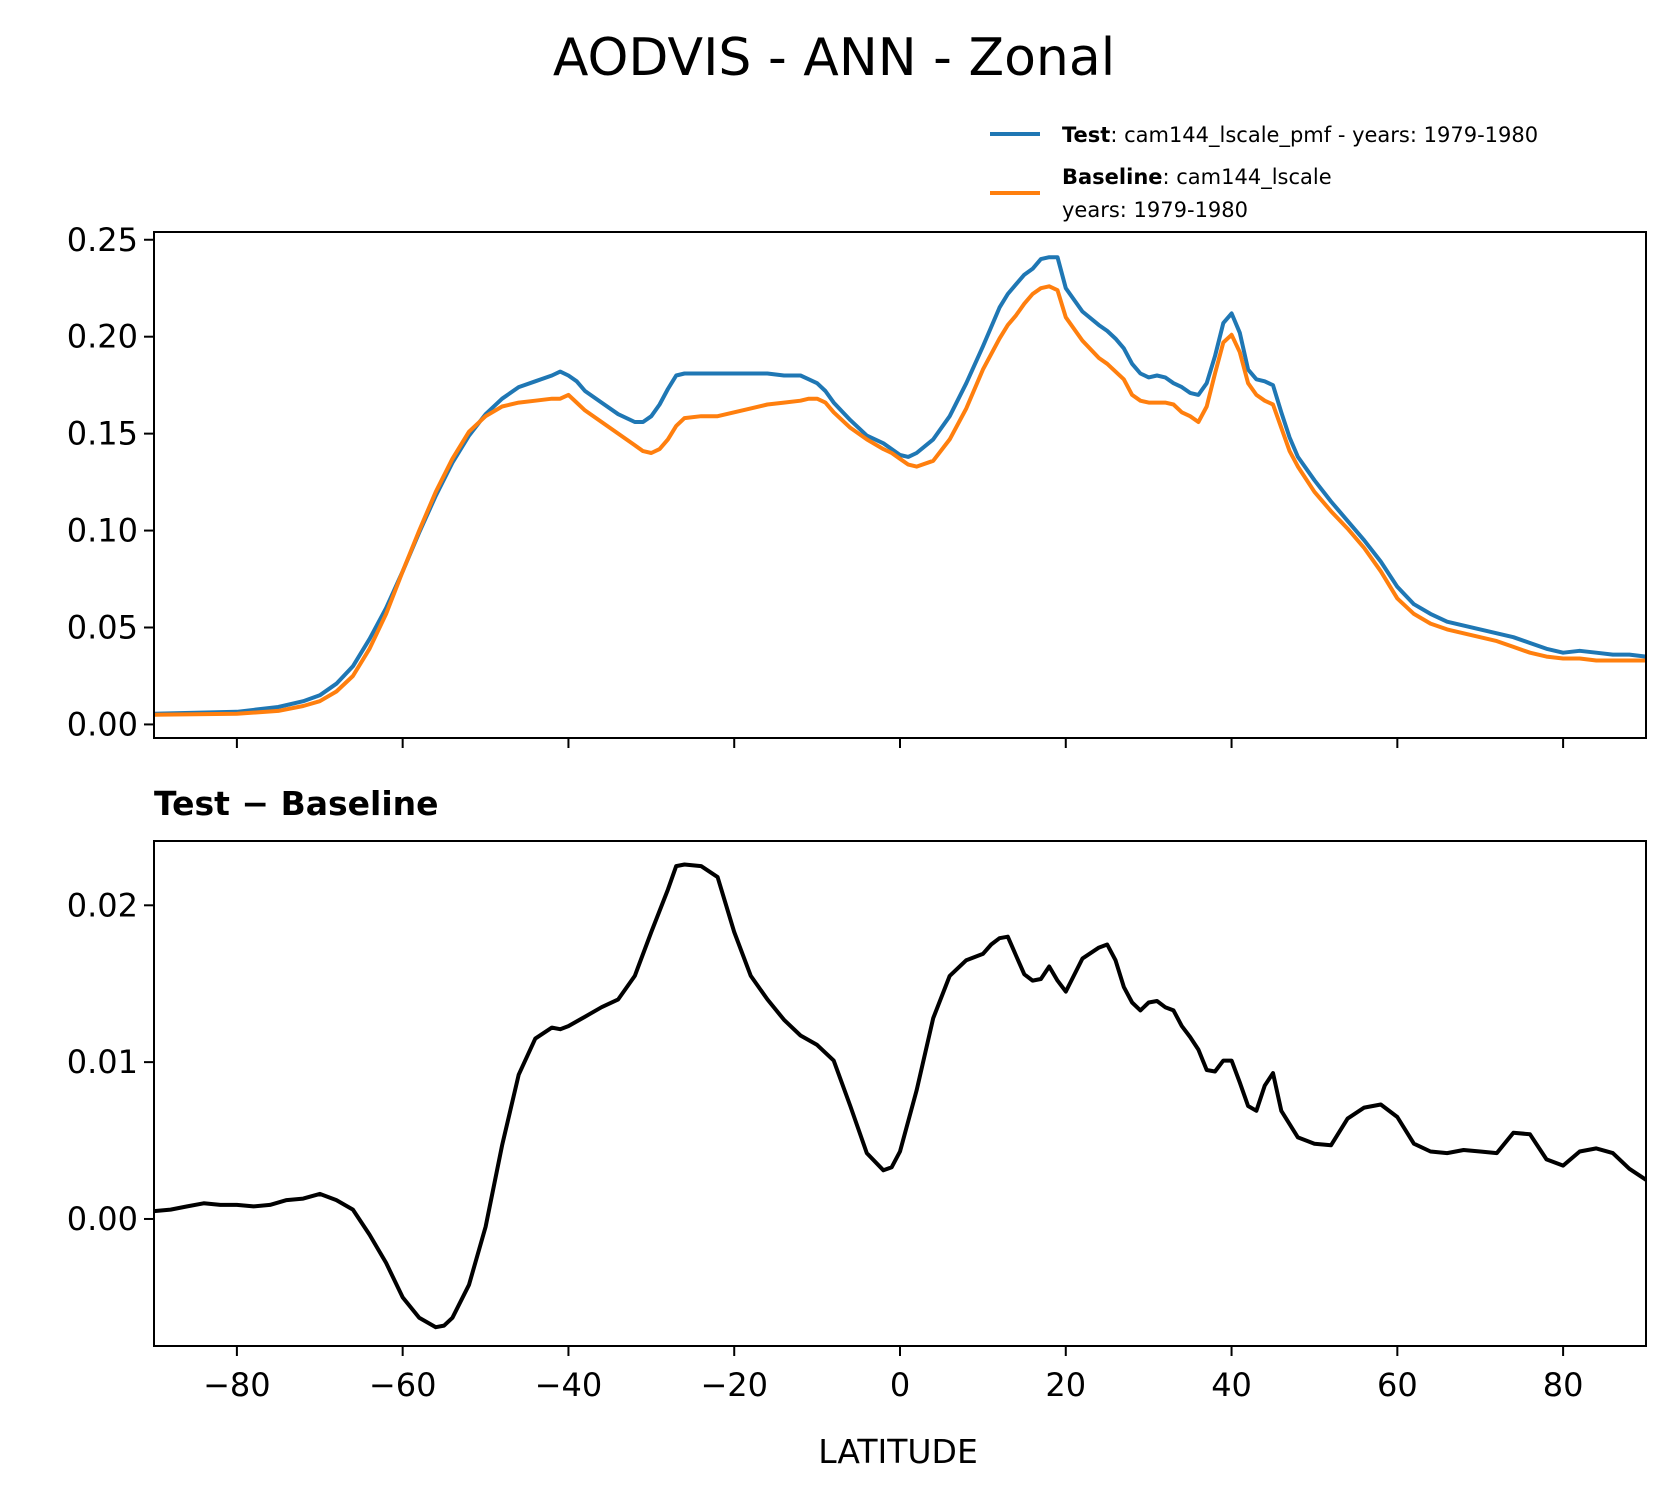  Describe the element at coordinates (102, 1062) in the screenshot. I see `bottom-ytick-label: 0.01` at that location.